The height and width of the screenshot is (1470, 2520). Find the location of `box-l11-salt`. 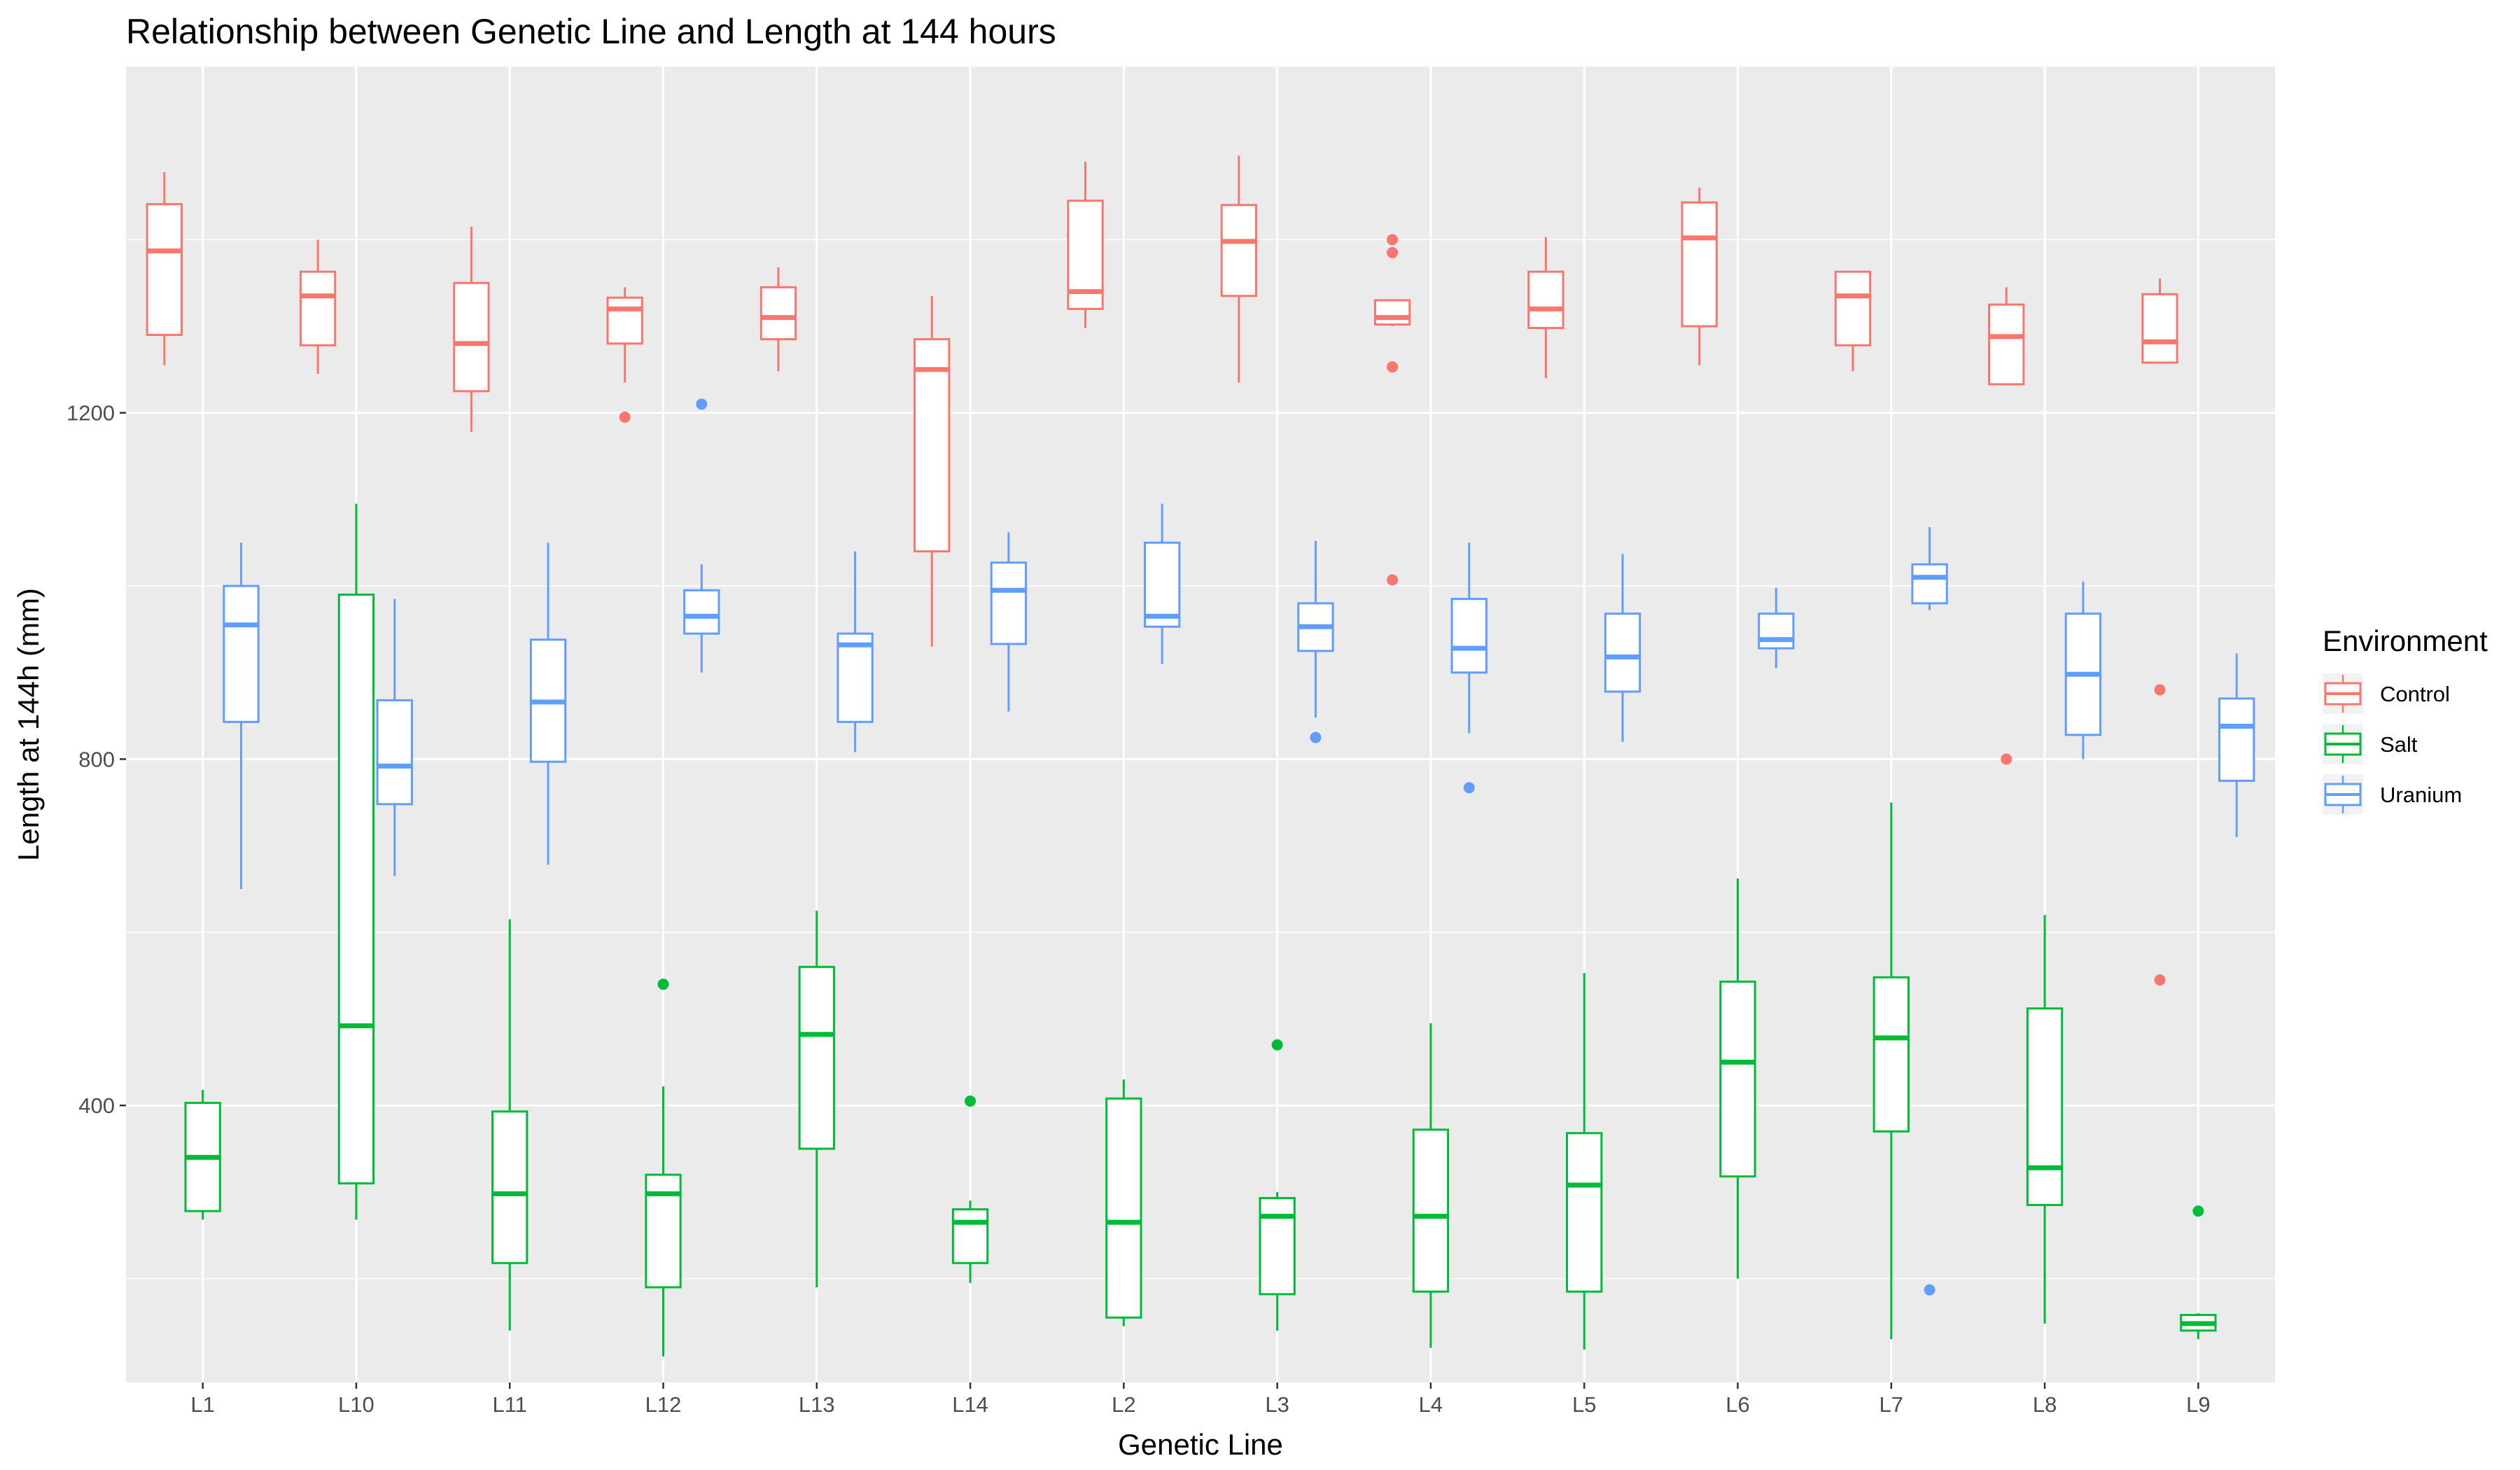

box-l11-salt is located at coordinates (509, 1125).